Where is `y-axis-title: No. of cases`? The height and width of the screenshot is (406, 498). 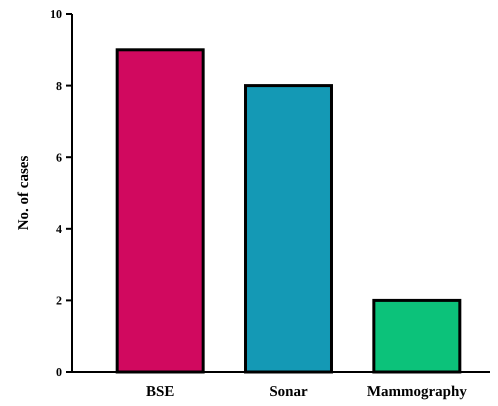
y-axis-title: No. of cases is located at coordinates (24, 193).